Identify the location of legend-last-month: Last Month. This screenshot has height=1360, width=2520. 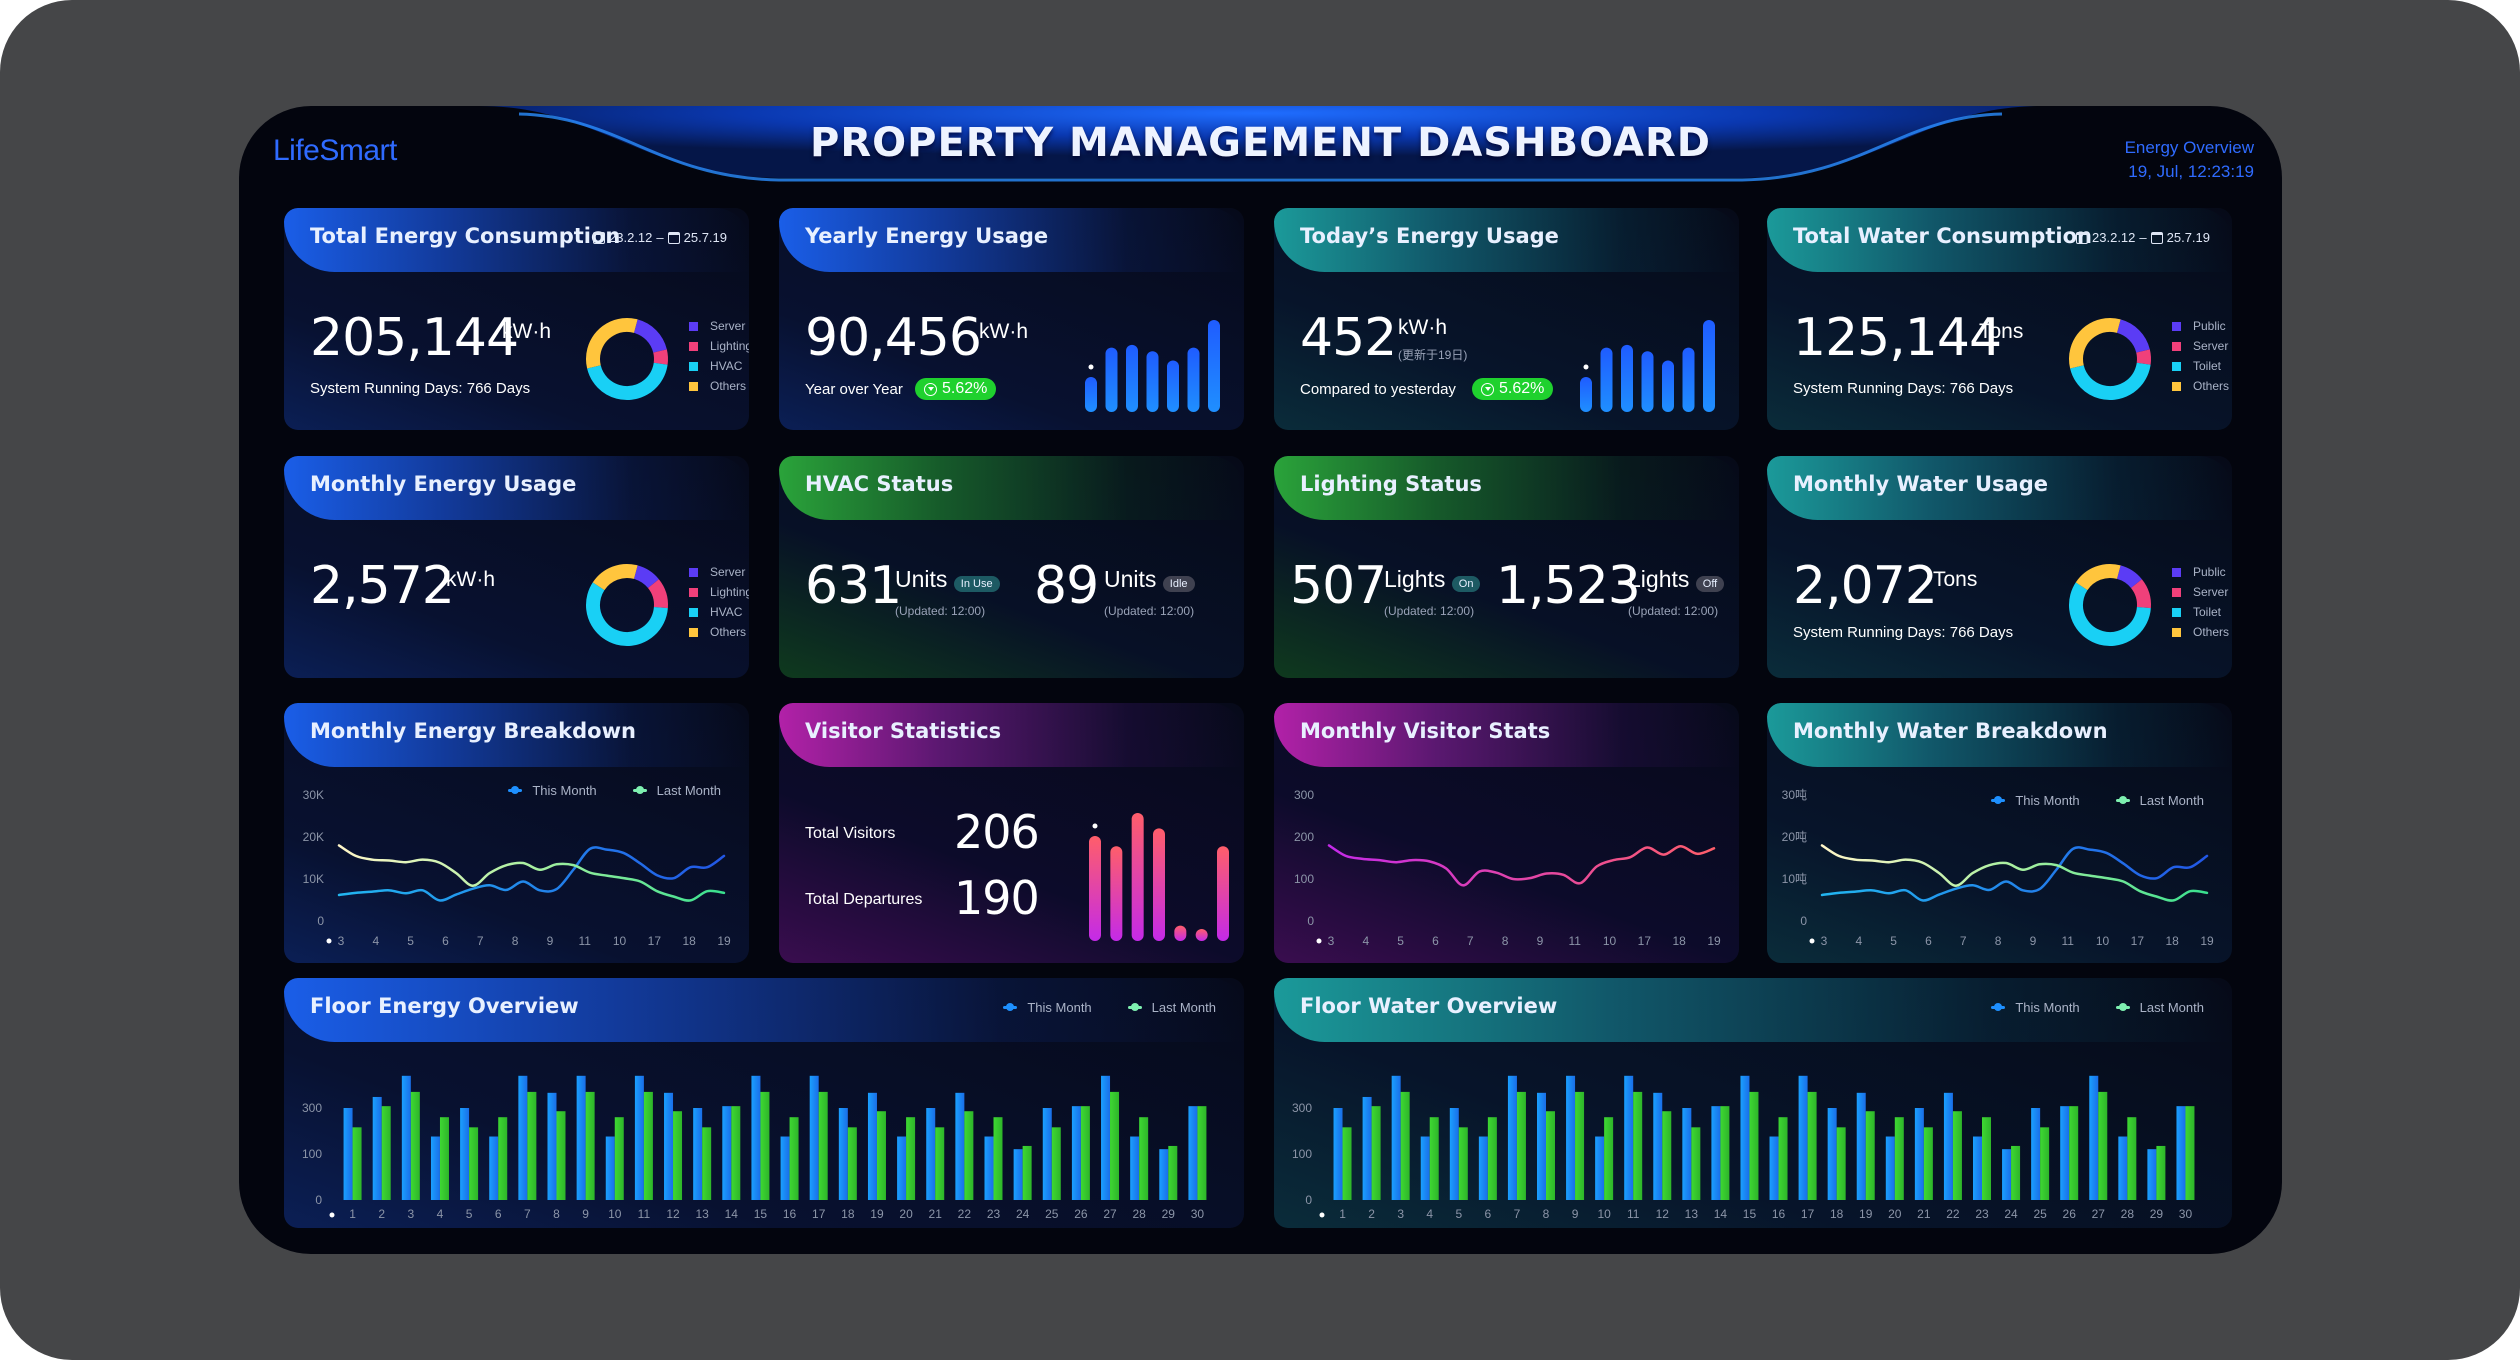
(1171, 1007).